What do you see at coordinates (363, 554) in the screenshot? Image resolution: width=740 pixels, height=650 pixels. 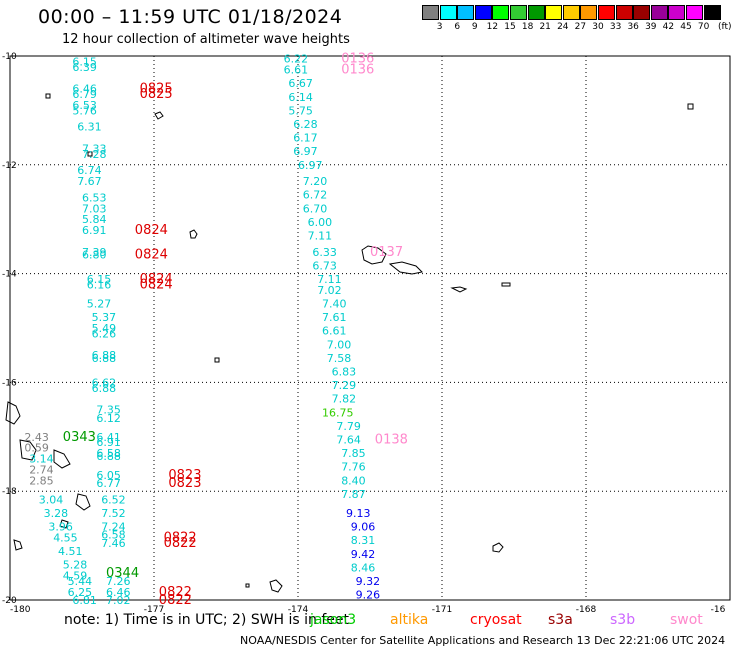 I see `wave-height-label: 9.42` at bounding box center [363, 554].